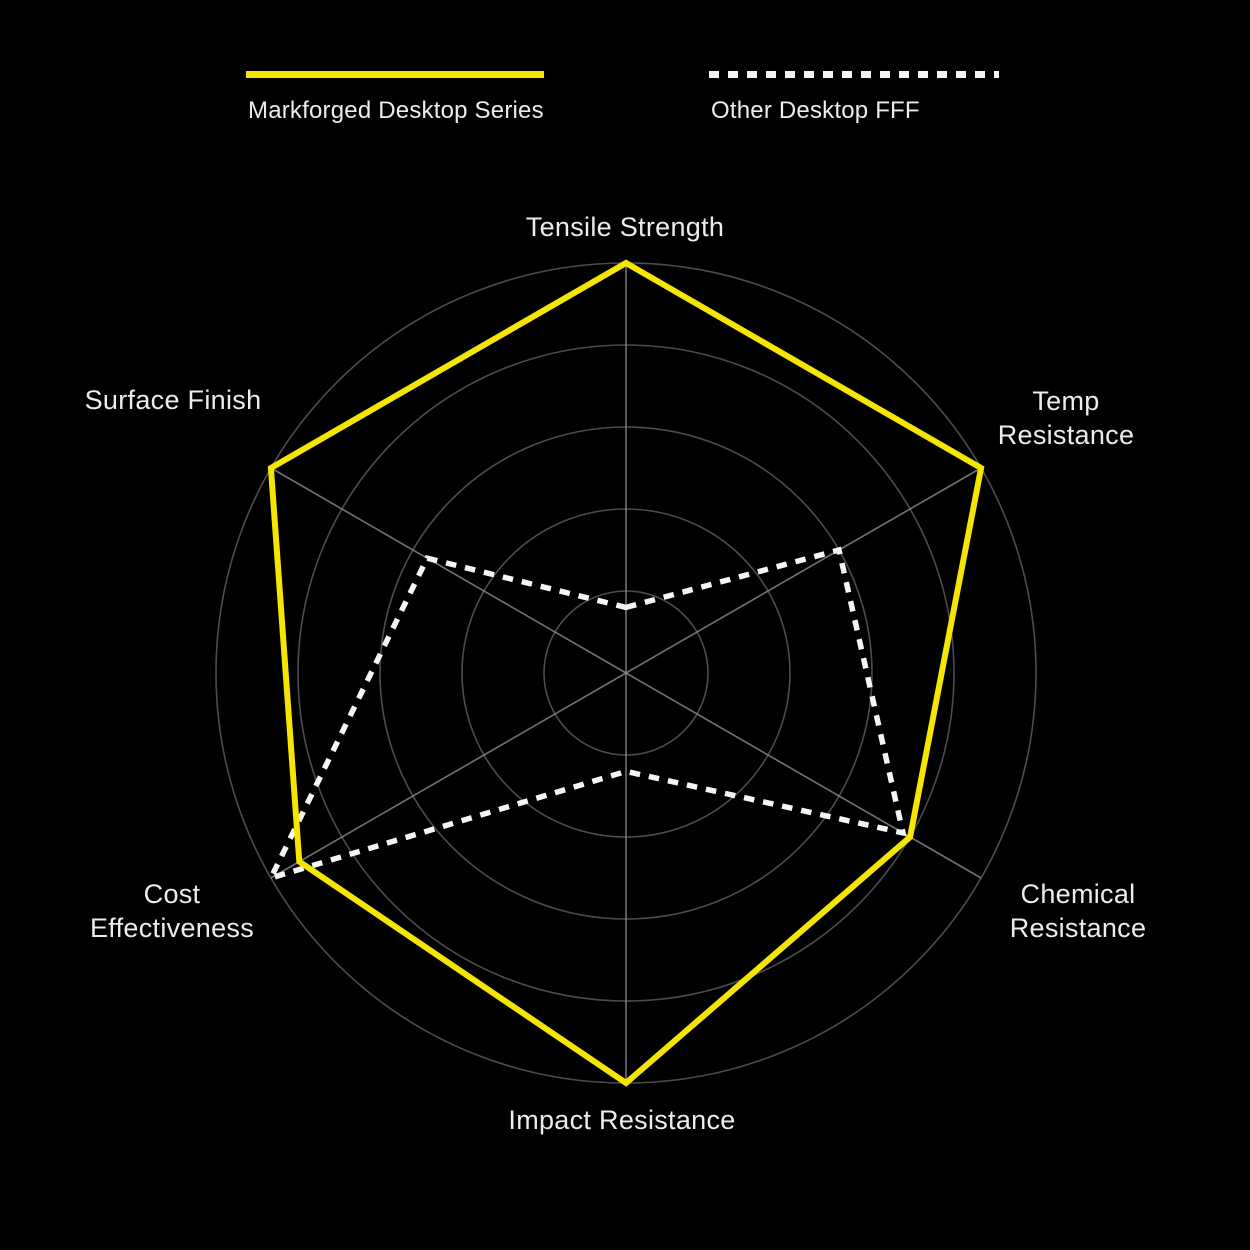  I want to click on axis-label-impact-resistance: Impact Resistance, so click(622, 1120).